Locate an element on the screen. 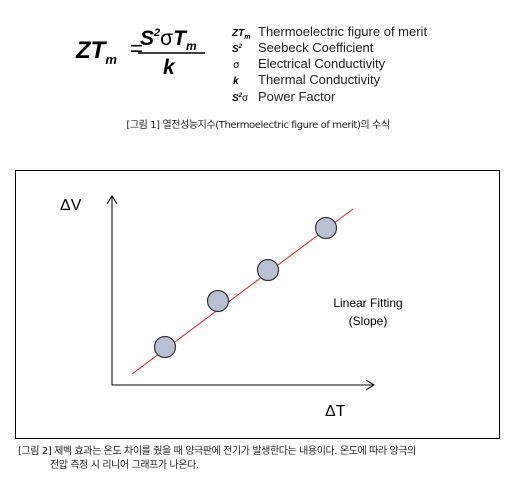 The image size is (516, 480). legend-symbol: k is located at coordinates (236, 81).